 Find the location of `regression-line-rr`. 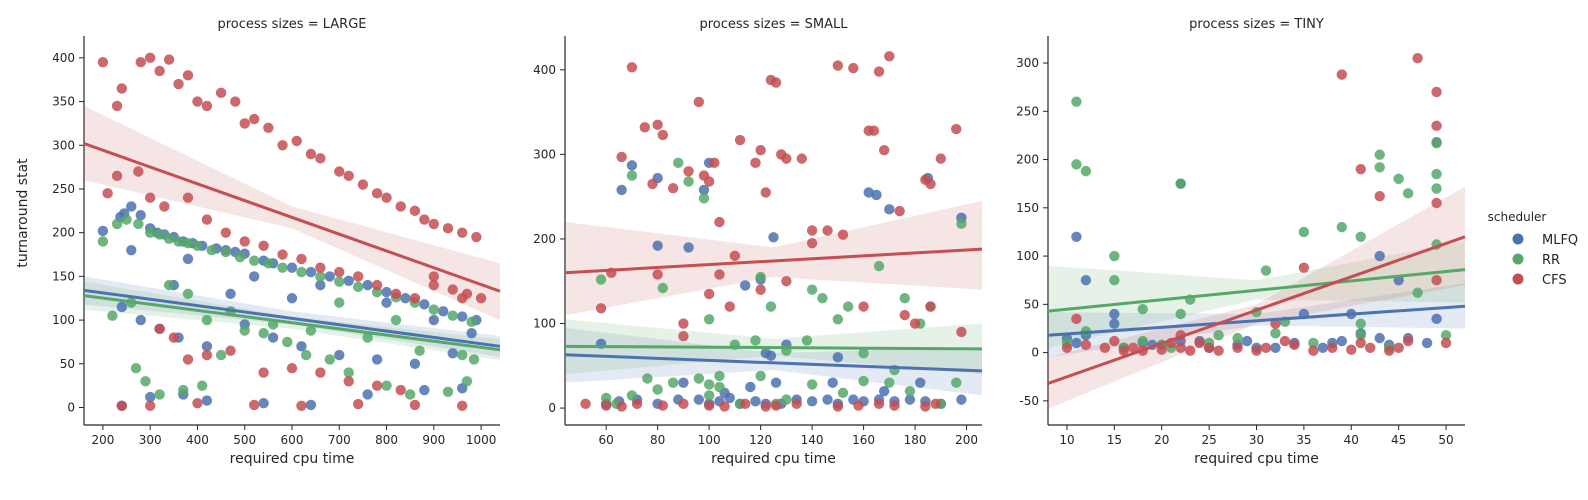

regression-line-rr is located at coordinates (1256, 290).